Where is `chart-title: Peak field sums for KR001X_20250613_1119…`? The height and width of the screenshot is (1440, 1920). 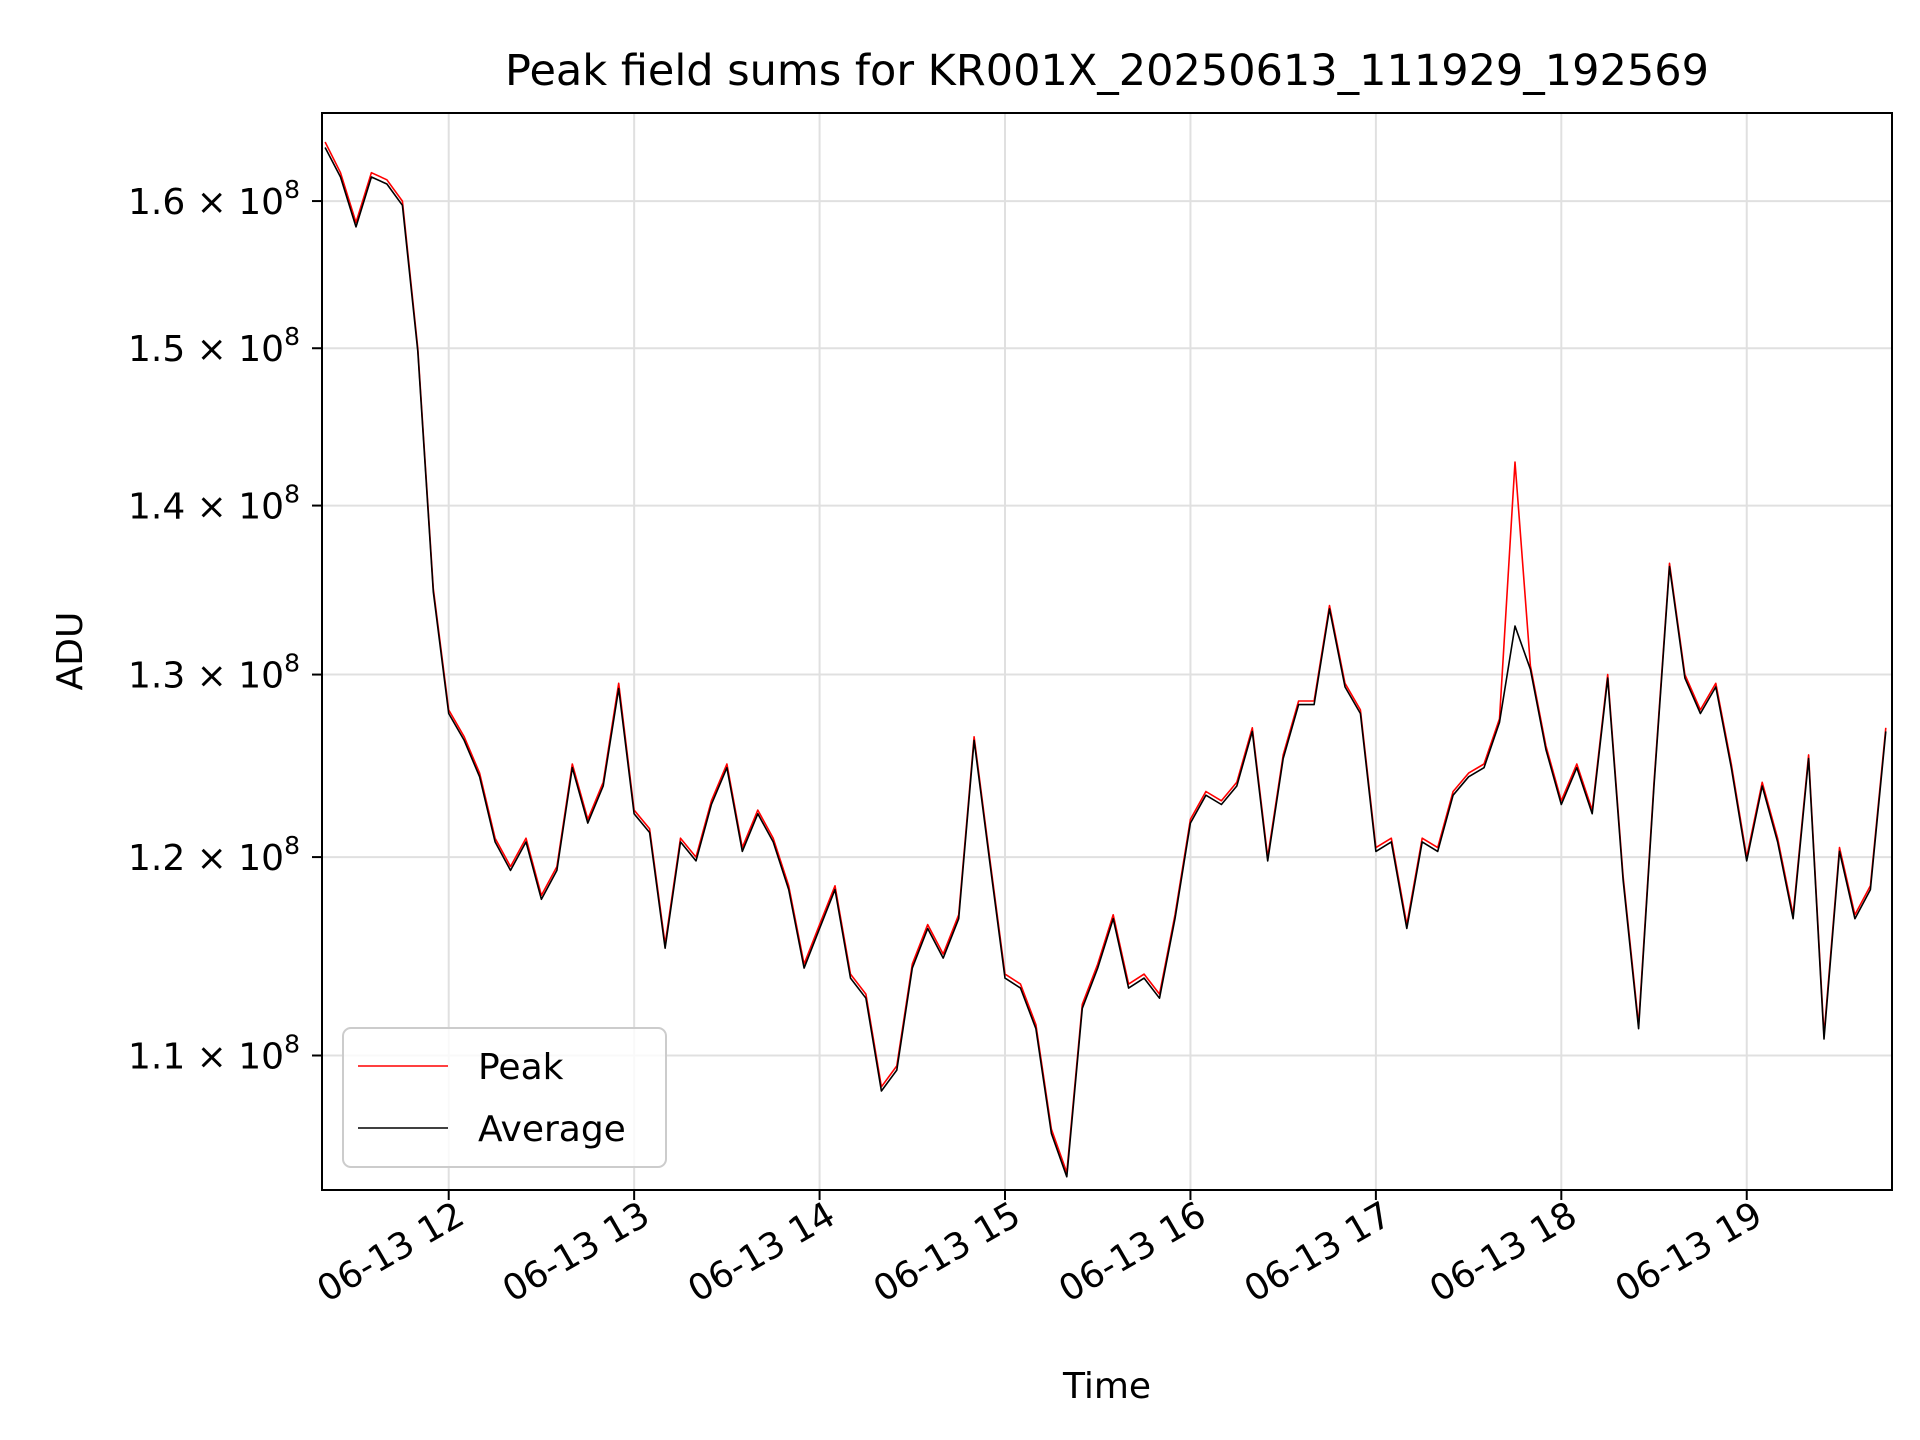 chart-title: Peak field sums for KR001X_20250613_1119… is located at coordinates (1107, 71).